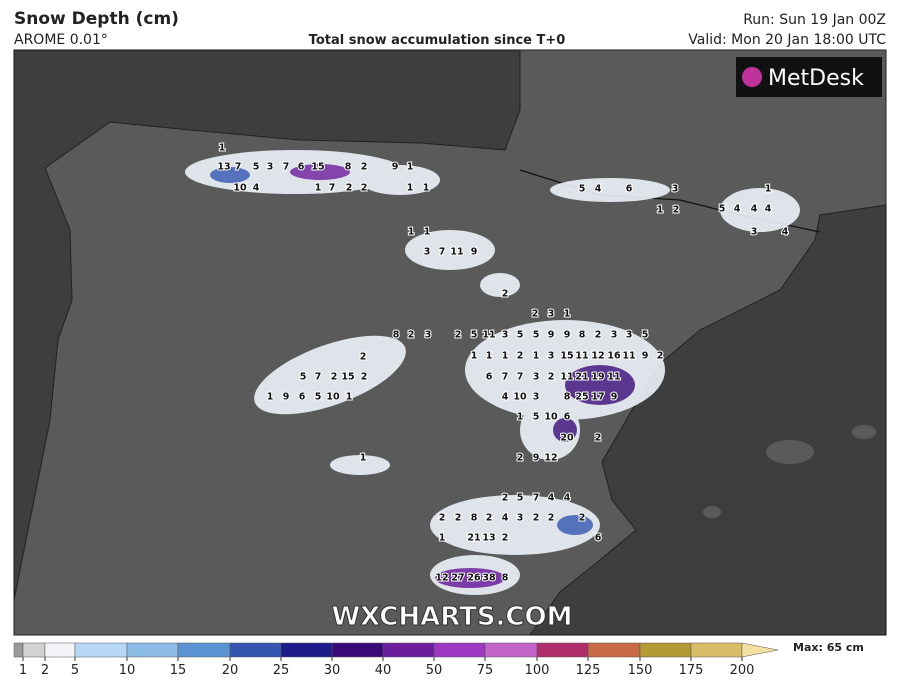 The image size is (900, 691). I want to click on subtitle: Total snow accumulation since T+0, so click(437, 40).